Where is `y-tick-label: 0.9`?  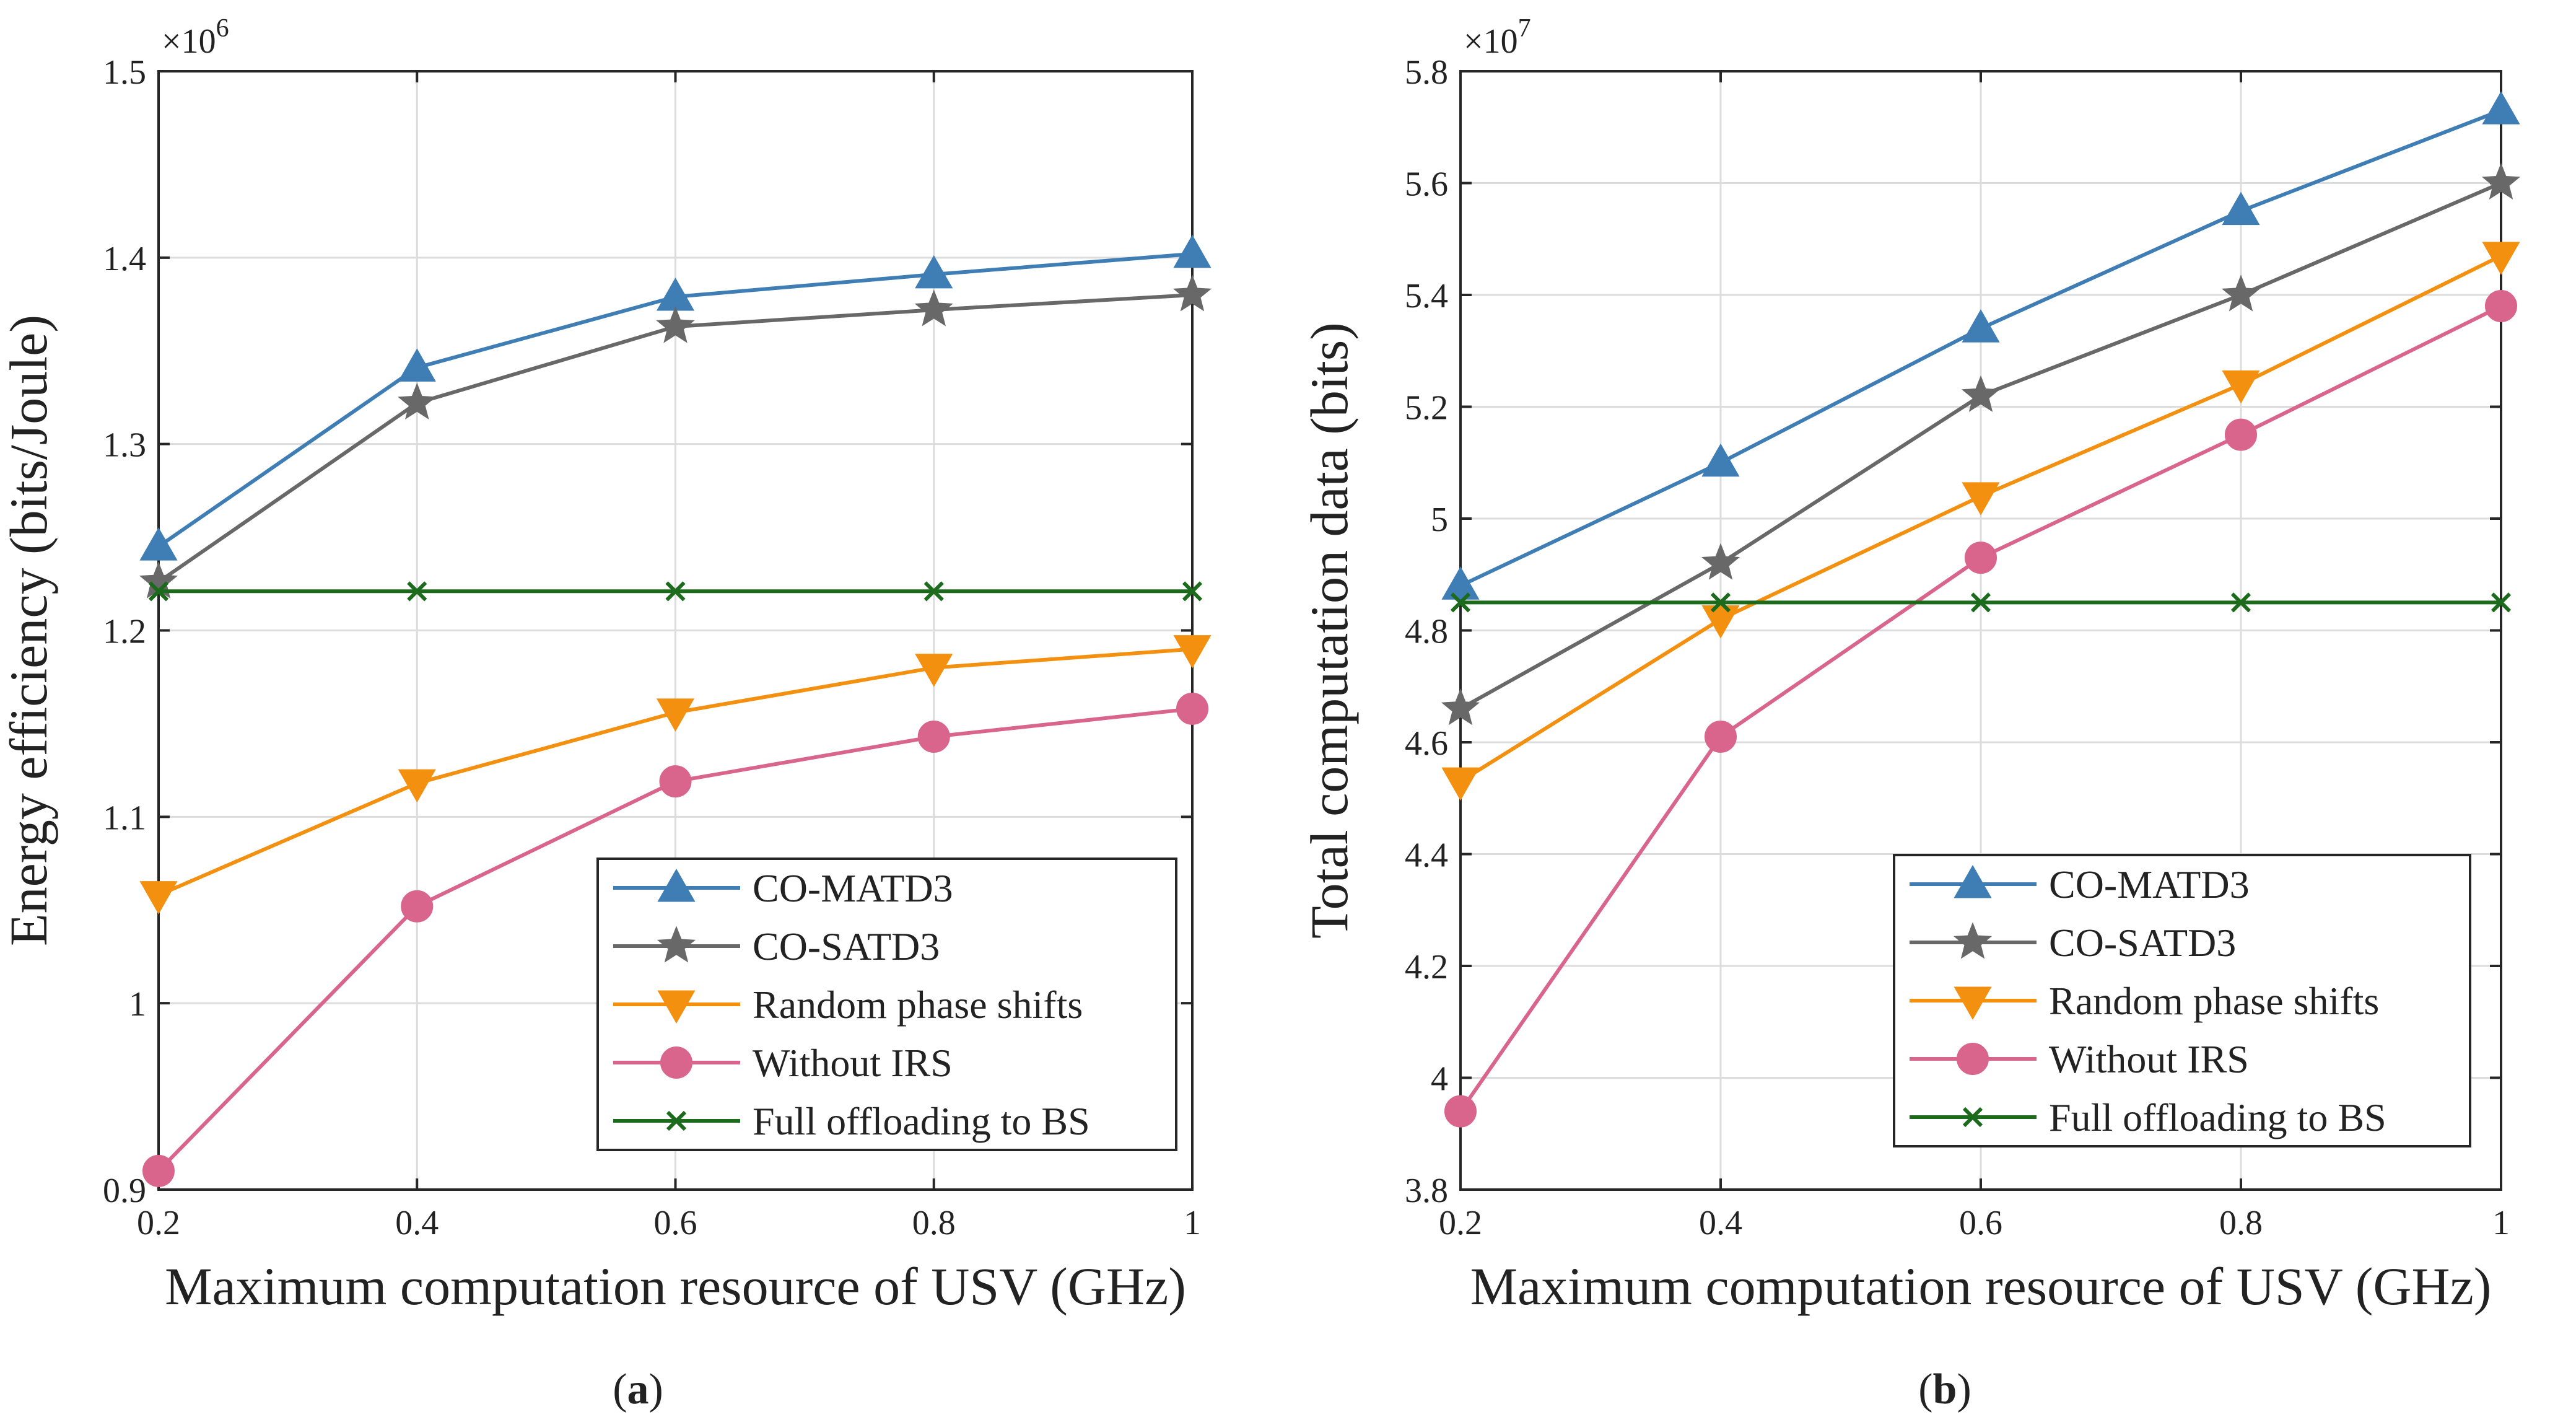
y-tick-label: 0.9 is located at coordinates (124, 1191).